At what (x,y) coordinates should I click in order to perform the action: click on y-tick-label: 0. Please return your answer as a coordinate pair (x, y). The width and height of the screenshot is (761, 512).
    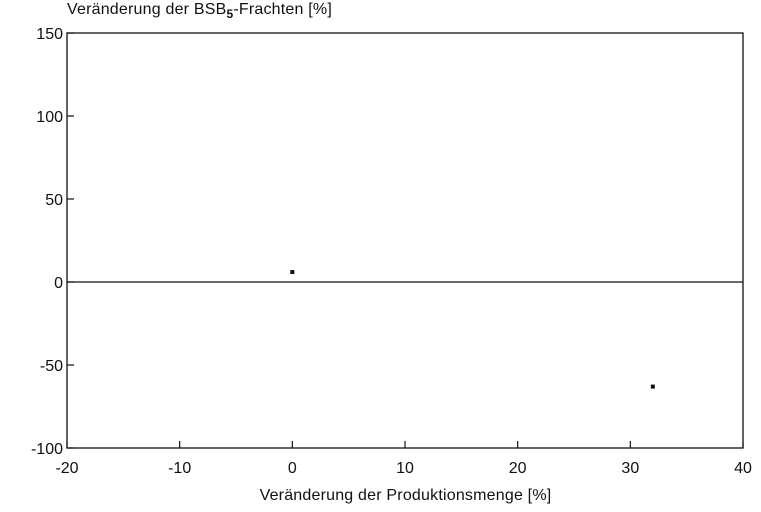
    Looking at the image, I should click on (58, 283).